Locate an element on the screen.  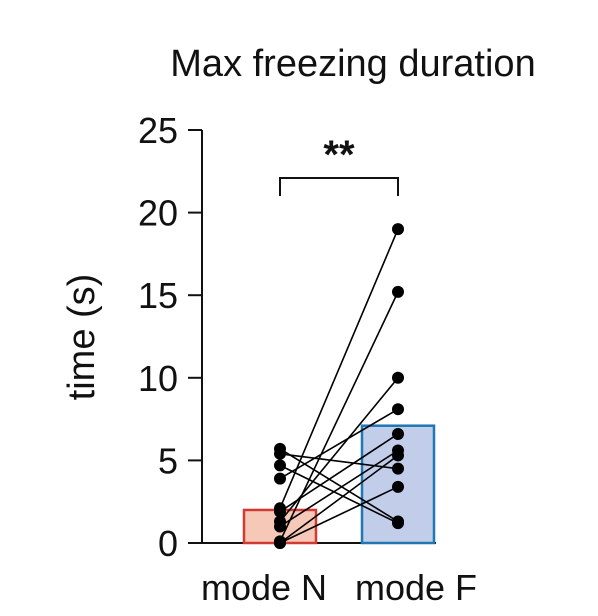
y-tick-label: 15 is located at coordinates (158, 295).